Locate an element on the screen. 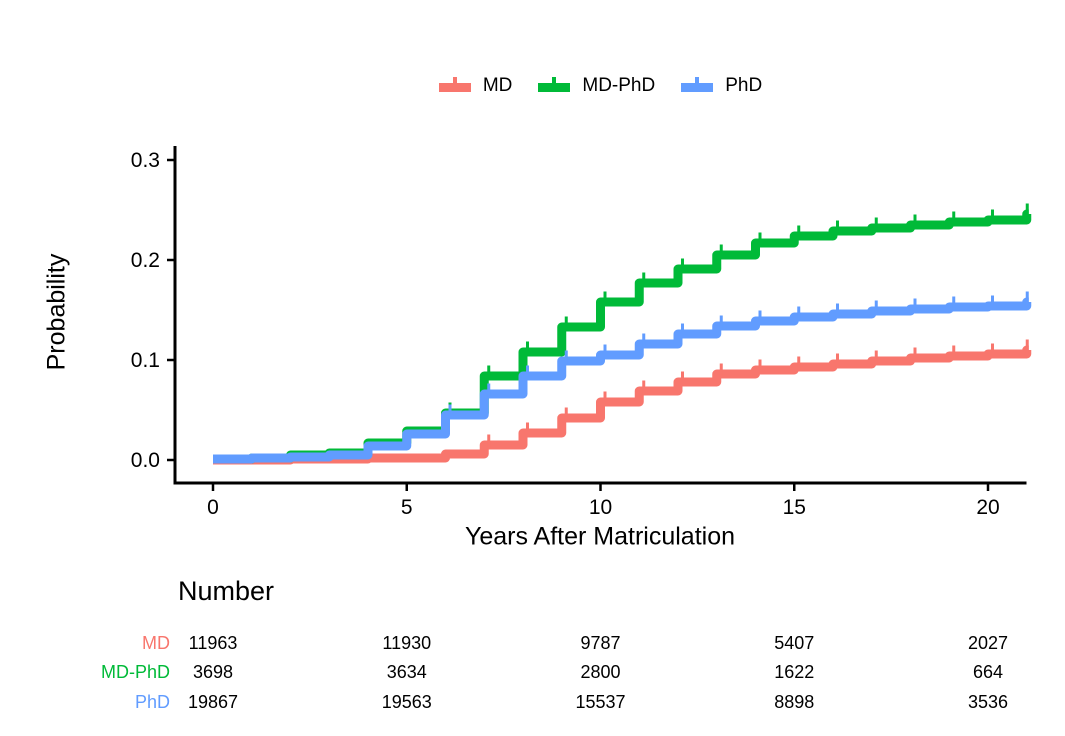 The image size is (1065, 736). y-tick-label: 0.1 is located at coordinates (145, 360).